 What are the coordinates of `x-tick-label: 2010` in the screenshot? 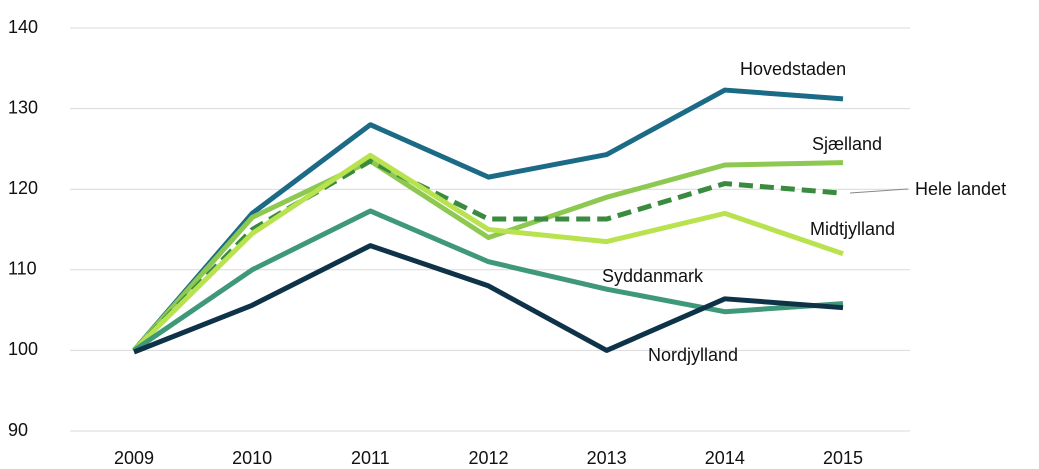 It's located at (252, 458).